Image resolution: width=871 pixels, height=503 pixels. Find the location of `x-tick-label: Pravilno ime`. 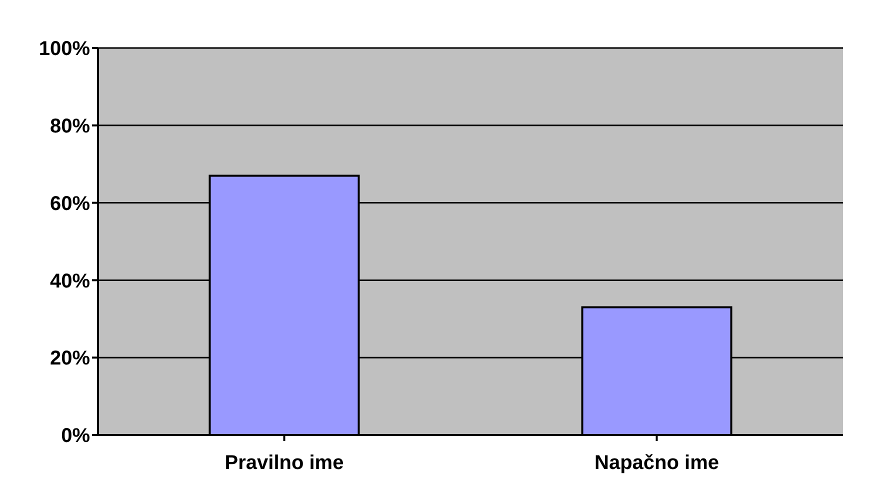

x-tick-label: Pravilno ime is located at coordinates (284, 463).